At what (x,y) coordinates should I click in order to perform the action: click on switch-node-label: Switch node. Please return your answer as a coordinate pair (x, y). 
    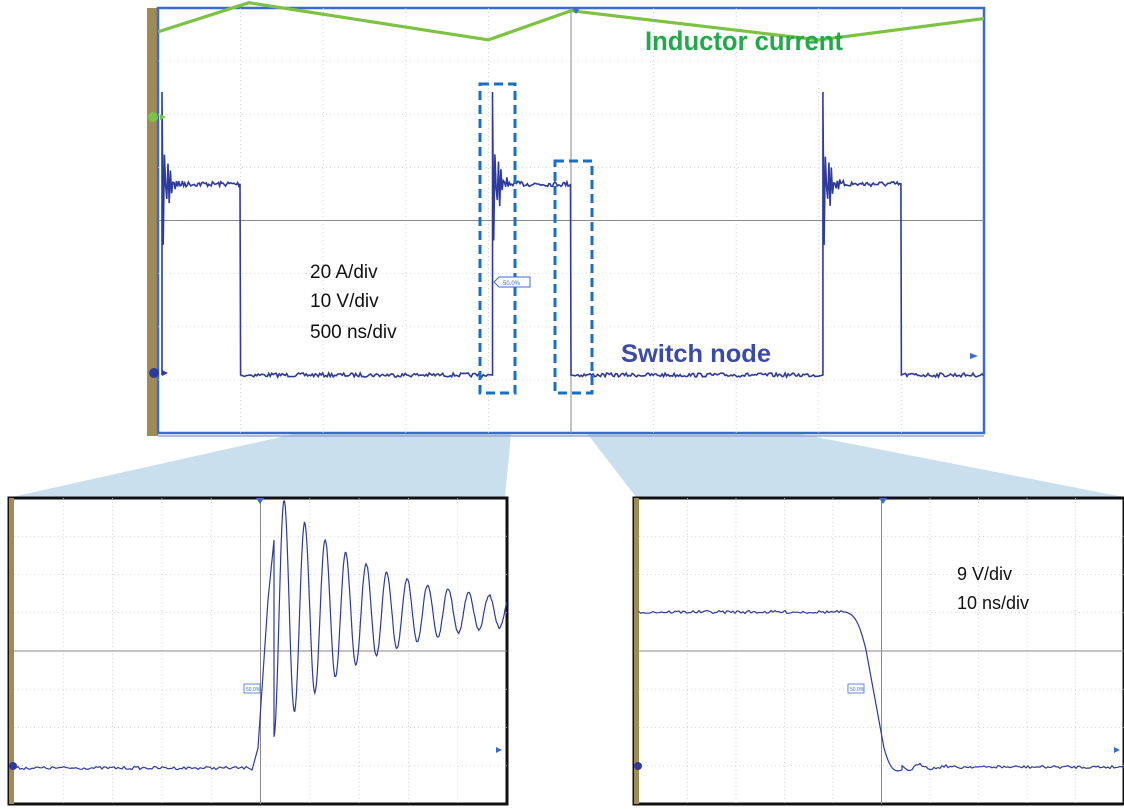
    Looking at the image, I should click on (696, 354).